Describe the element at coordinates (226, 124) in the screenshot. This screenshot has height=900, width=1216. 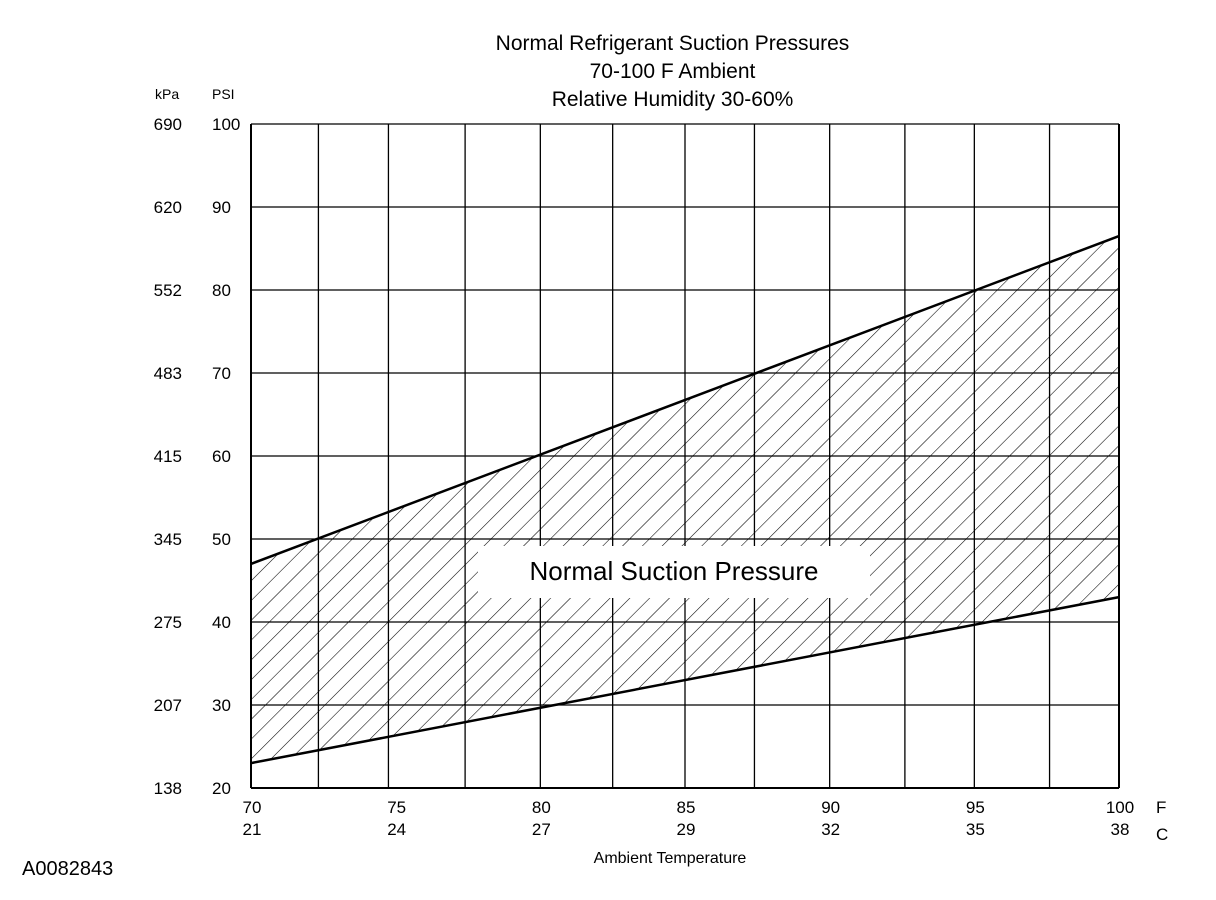
I see `y-tick-psi-100: 100` at that location.